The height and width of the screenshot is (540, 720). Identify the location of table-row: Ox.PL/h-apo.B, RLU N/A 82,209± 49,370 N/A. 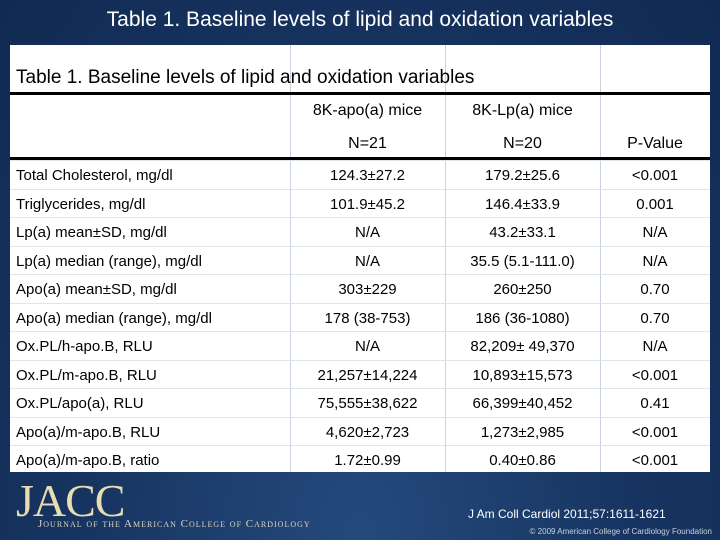
(360, 346).